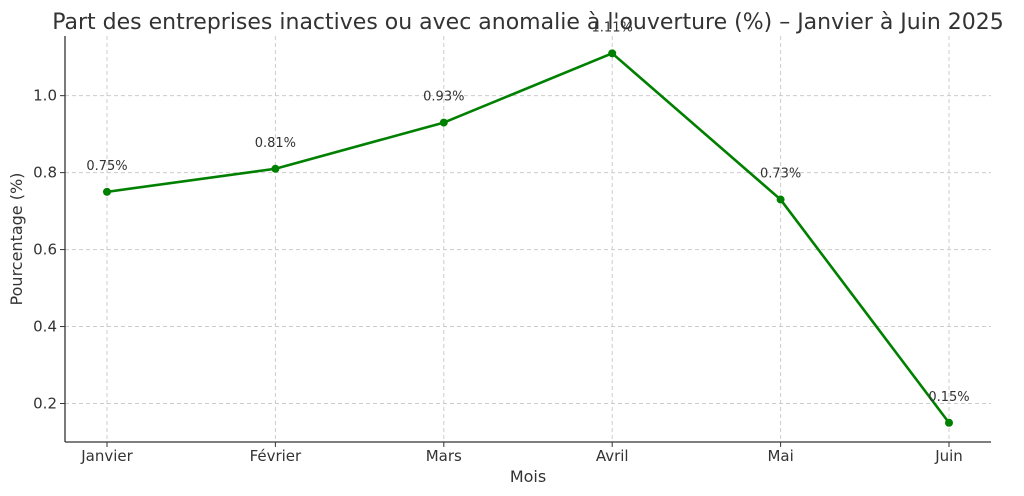  Describe the element at coordinates (528, 476) in the screenshot. I see `x-axis-label: Mois` at that location.